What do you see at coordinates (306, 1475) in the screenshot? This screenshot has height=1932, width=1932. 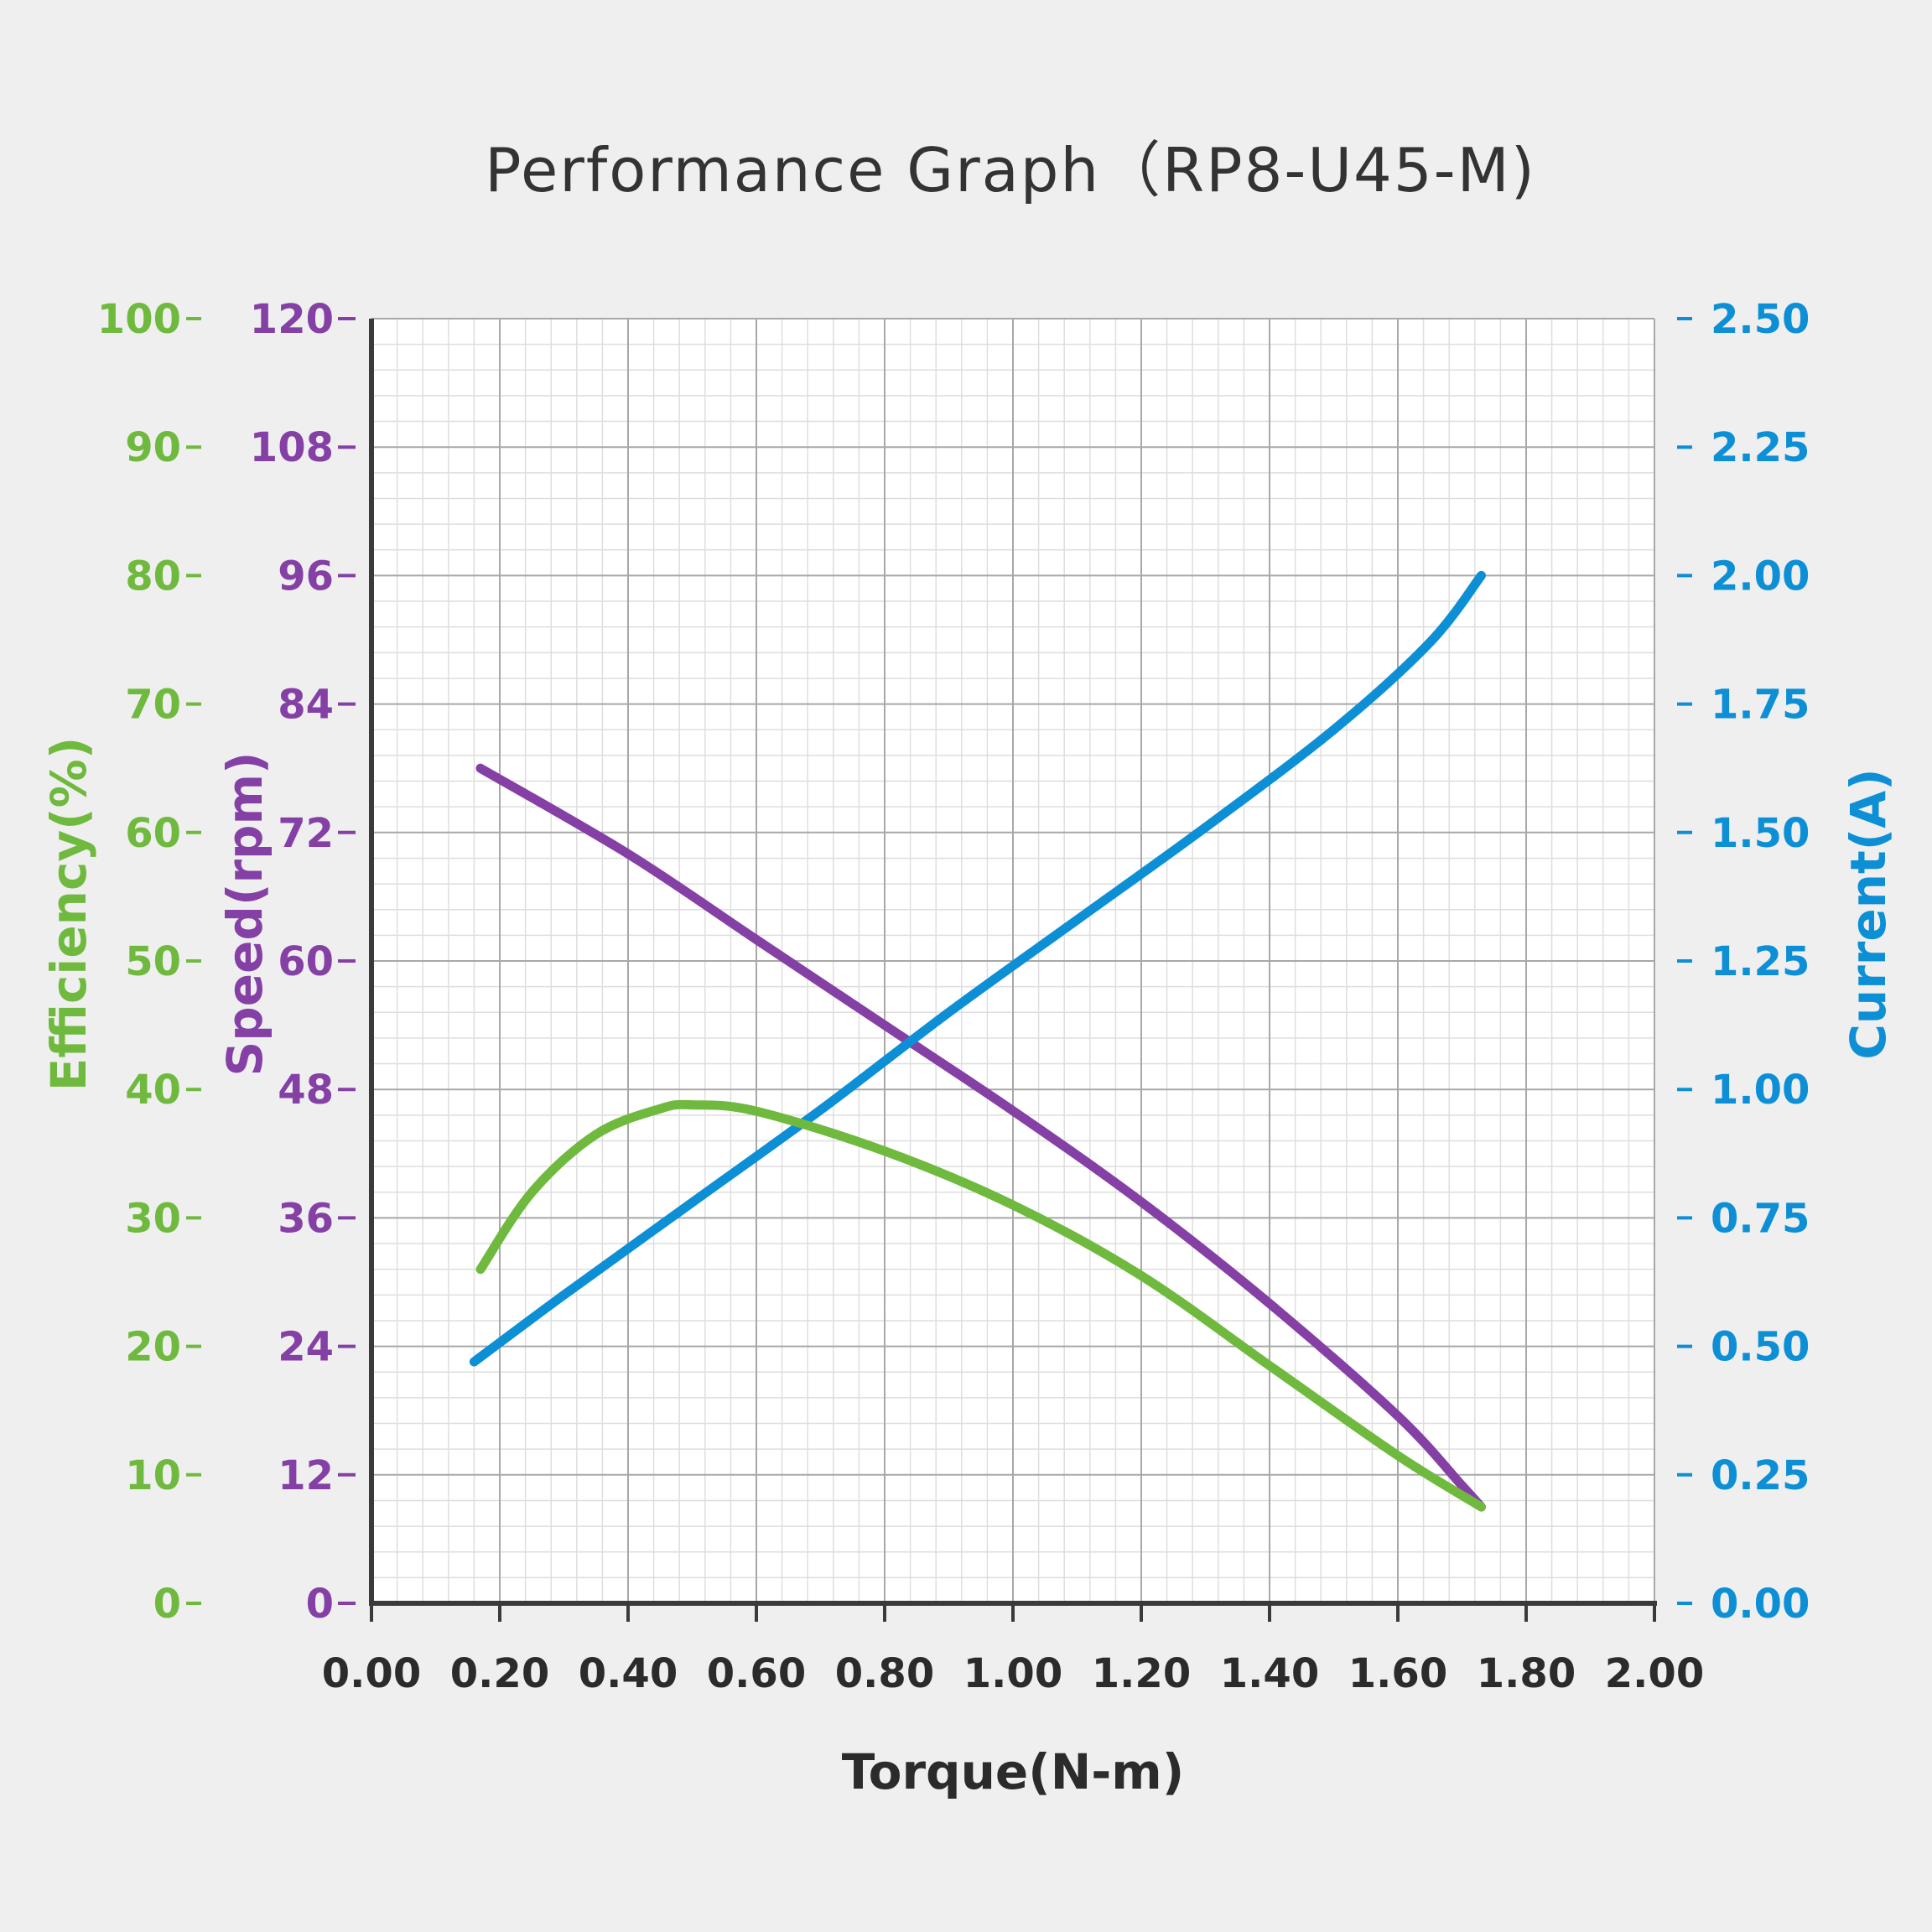 I see `speed-tick-label: 12` at bounding box center [306, 1475].